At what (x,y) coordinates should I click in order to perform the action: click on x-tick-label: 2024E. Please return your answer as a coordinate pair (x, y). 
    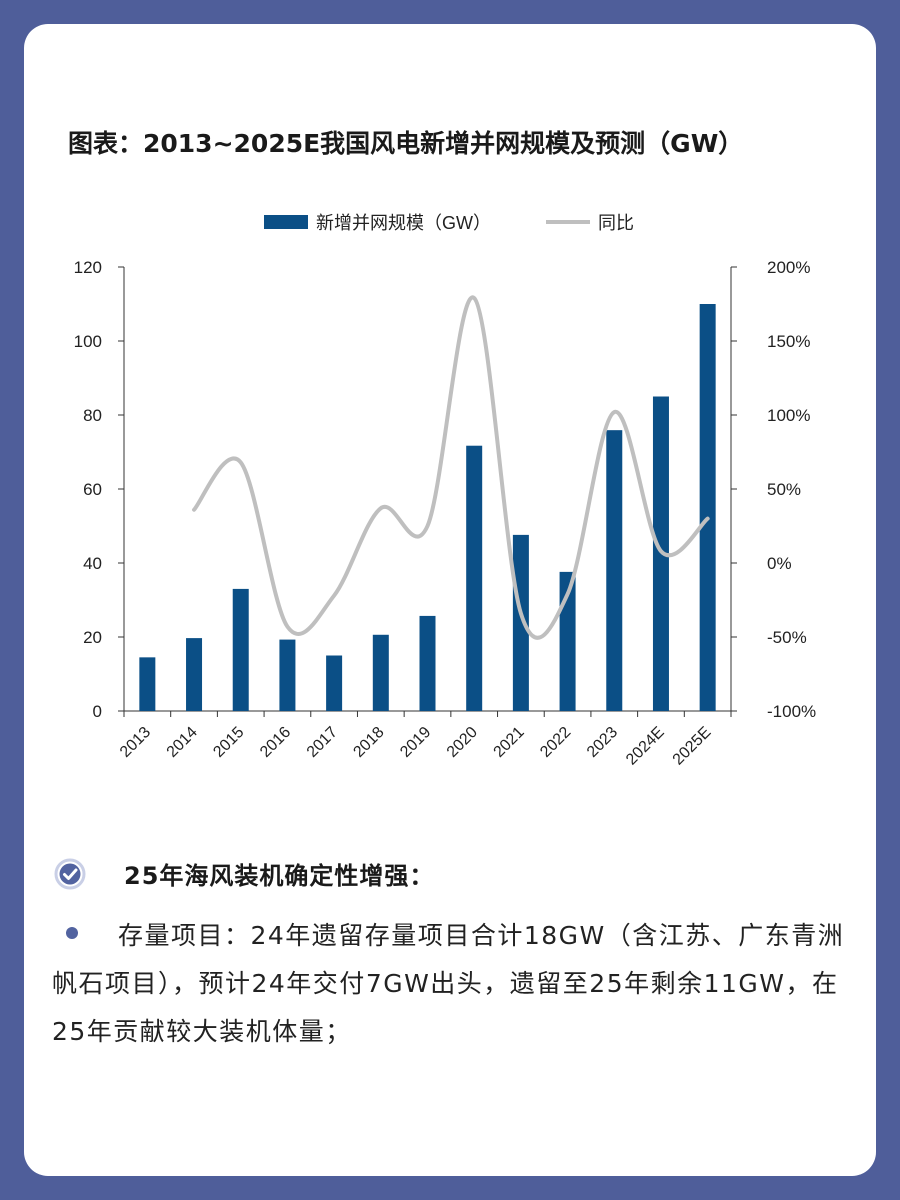
    Looking at the image, I should click on (645, 746).